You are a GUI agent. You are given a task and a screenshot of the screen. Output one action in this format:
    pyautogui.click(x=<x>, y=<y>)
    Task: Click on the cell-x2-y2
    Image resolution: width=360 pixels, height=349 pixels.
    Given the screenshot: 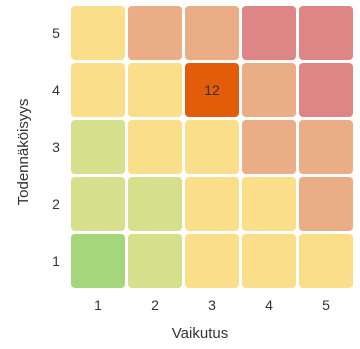 What is the action you would take?
    pyautogui.click(x=155, y=204)
    